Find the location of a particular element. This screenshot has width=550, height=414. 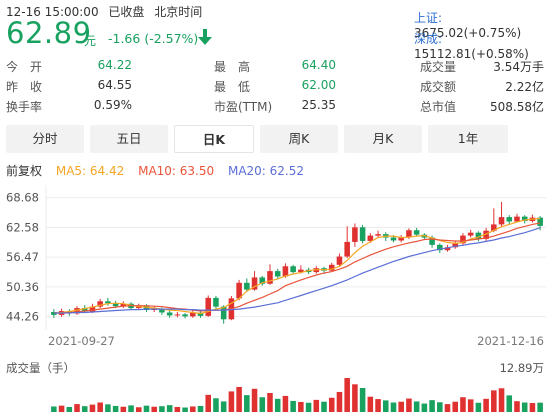

stat-label: 成交额 is located at coordinates (438, 87).